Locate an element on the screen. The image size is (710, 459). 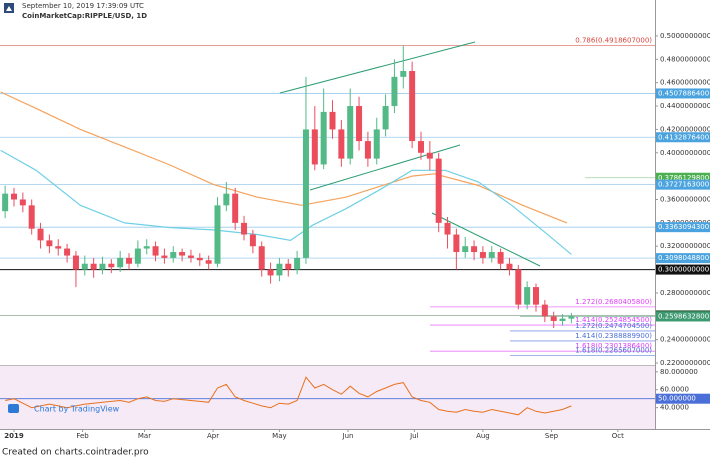
x-tick-label: May is located at coordinates (279, 436).